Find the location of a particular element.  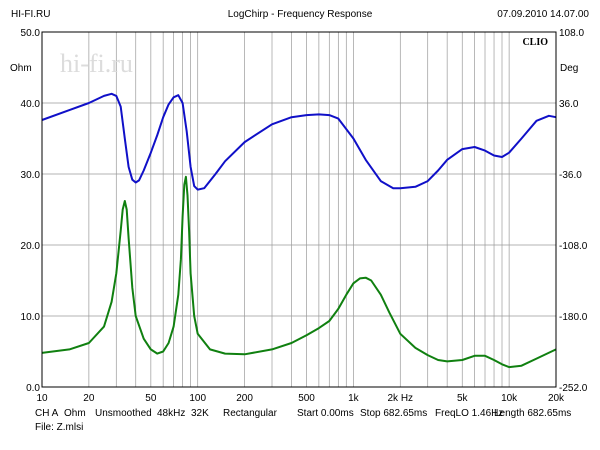

header-timestamp: 07.09.2010 14.07.00 is located at coordinates (543, 14).